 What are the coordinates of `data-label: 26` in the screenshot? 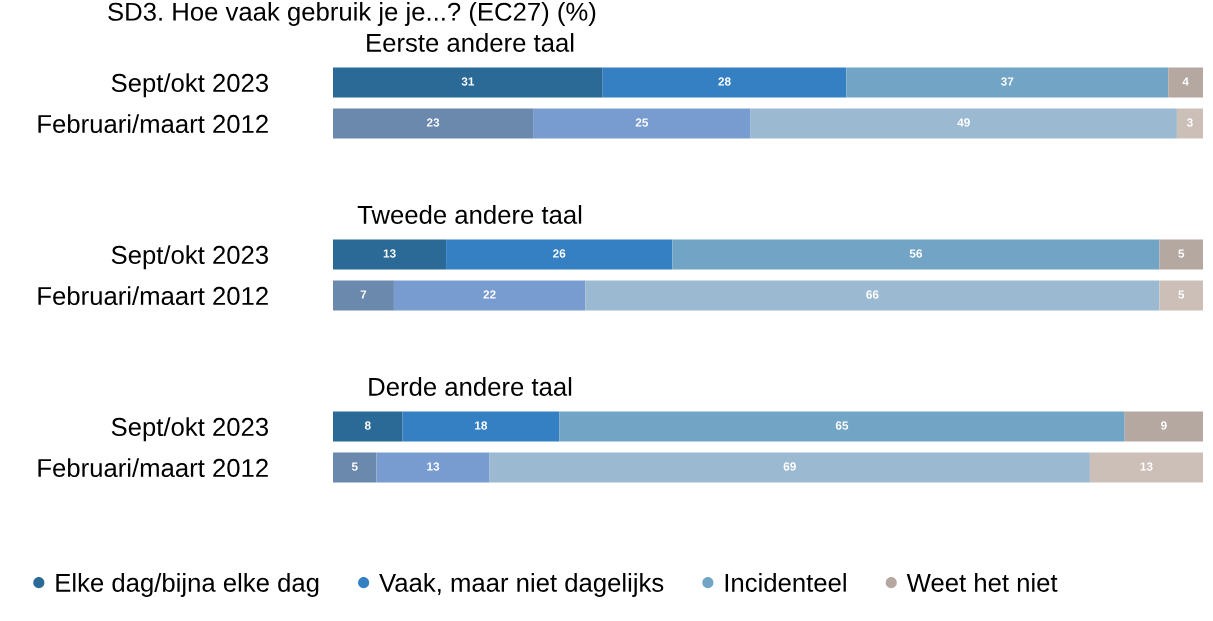 It's located at (559, 253).